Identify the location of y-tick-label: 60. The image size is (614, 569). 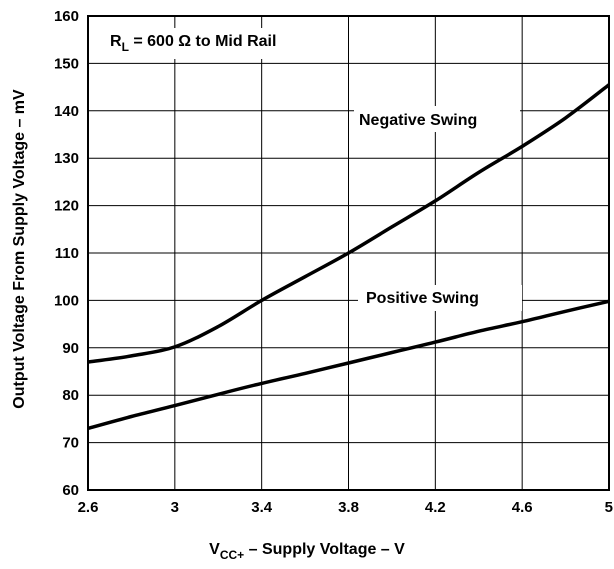
(70, 490).